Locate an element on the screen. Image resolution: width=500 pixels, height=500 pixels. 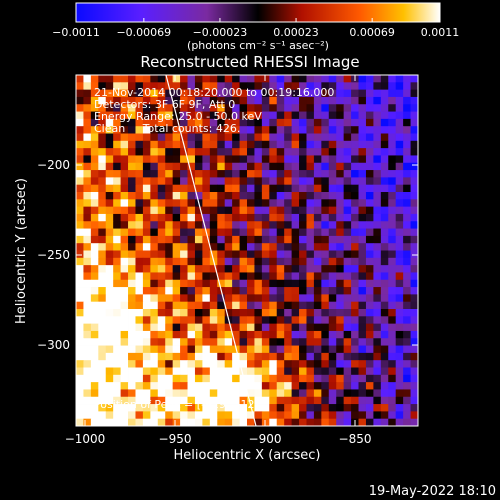
x-tick-label: −950 is located at coordinates (175, 439).